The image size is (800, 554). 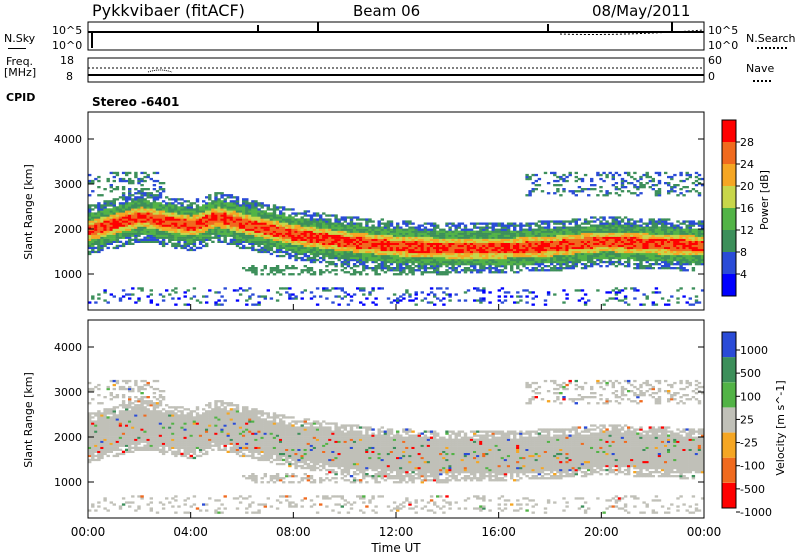 What do you see at coordinates (762, 81) in the screenshot?
I see `nave-legend-line` at bounding box center [762, 81].